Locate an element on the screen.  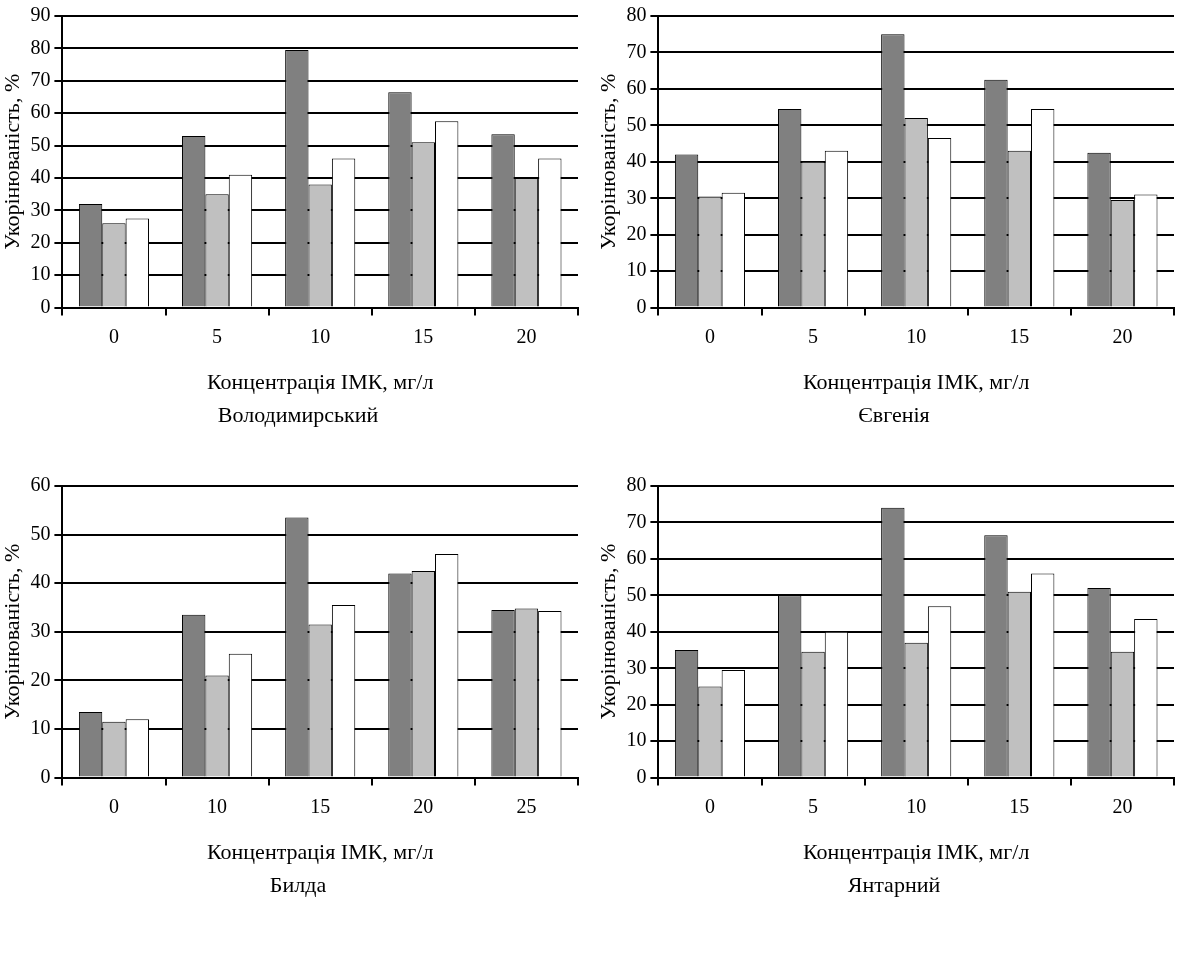
x-tick-label: 25 is located at coordinates (526, 805).